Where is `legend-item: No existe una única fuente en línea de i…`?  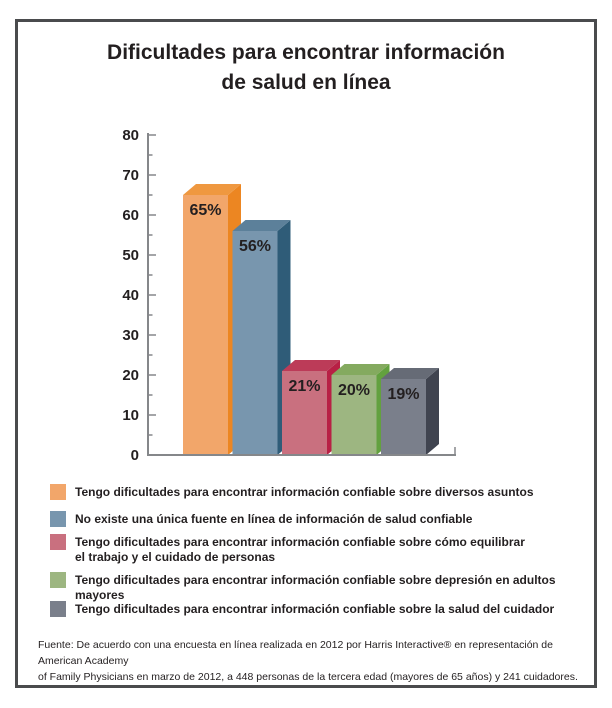
legend-item: No existe una única fuente en línea de i… is located at coordinates (261, 519).